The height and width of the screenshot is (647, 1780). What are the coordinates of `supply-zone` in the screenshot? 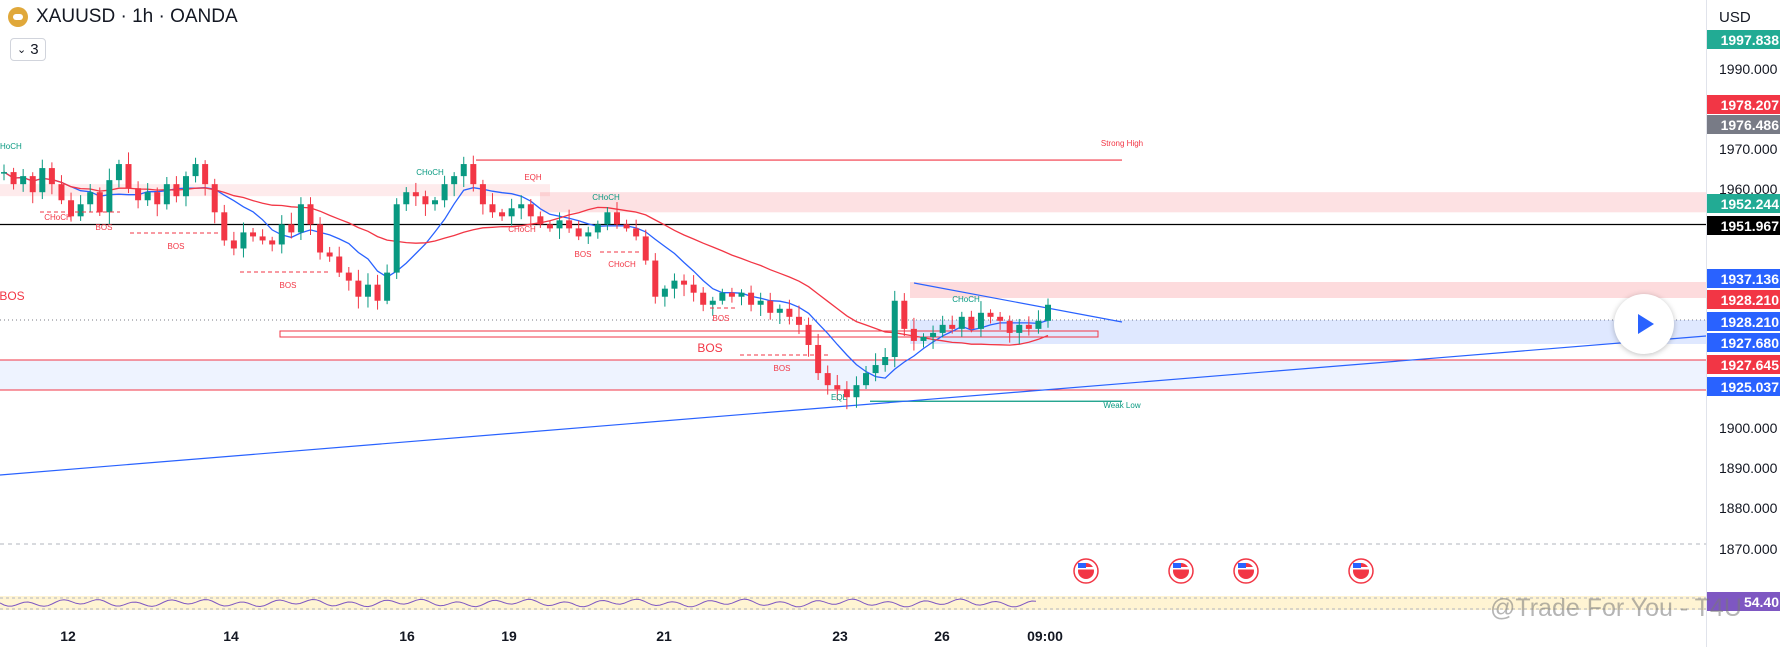 It's located at (1308, 290).